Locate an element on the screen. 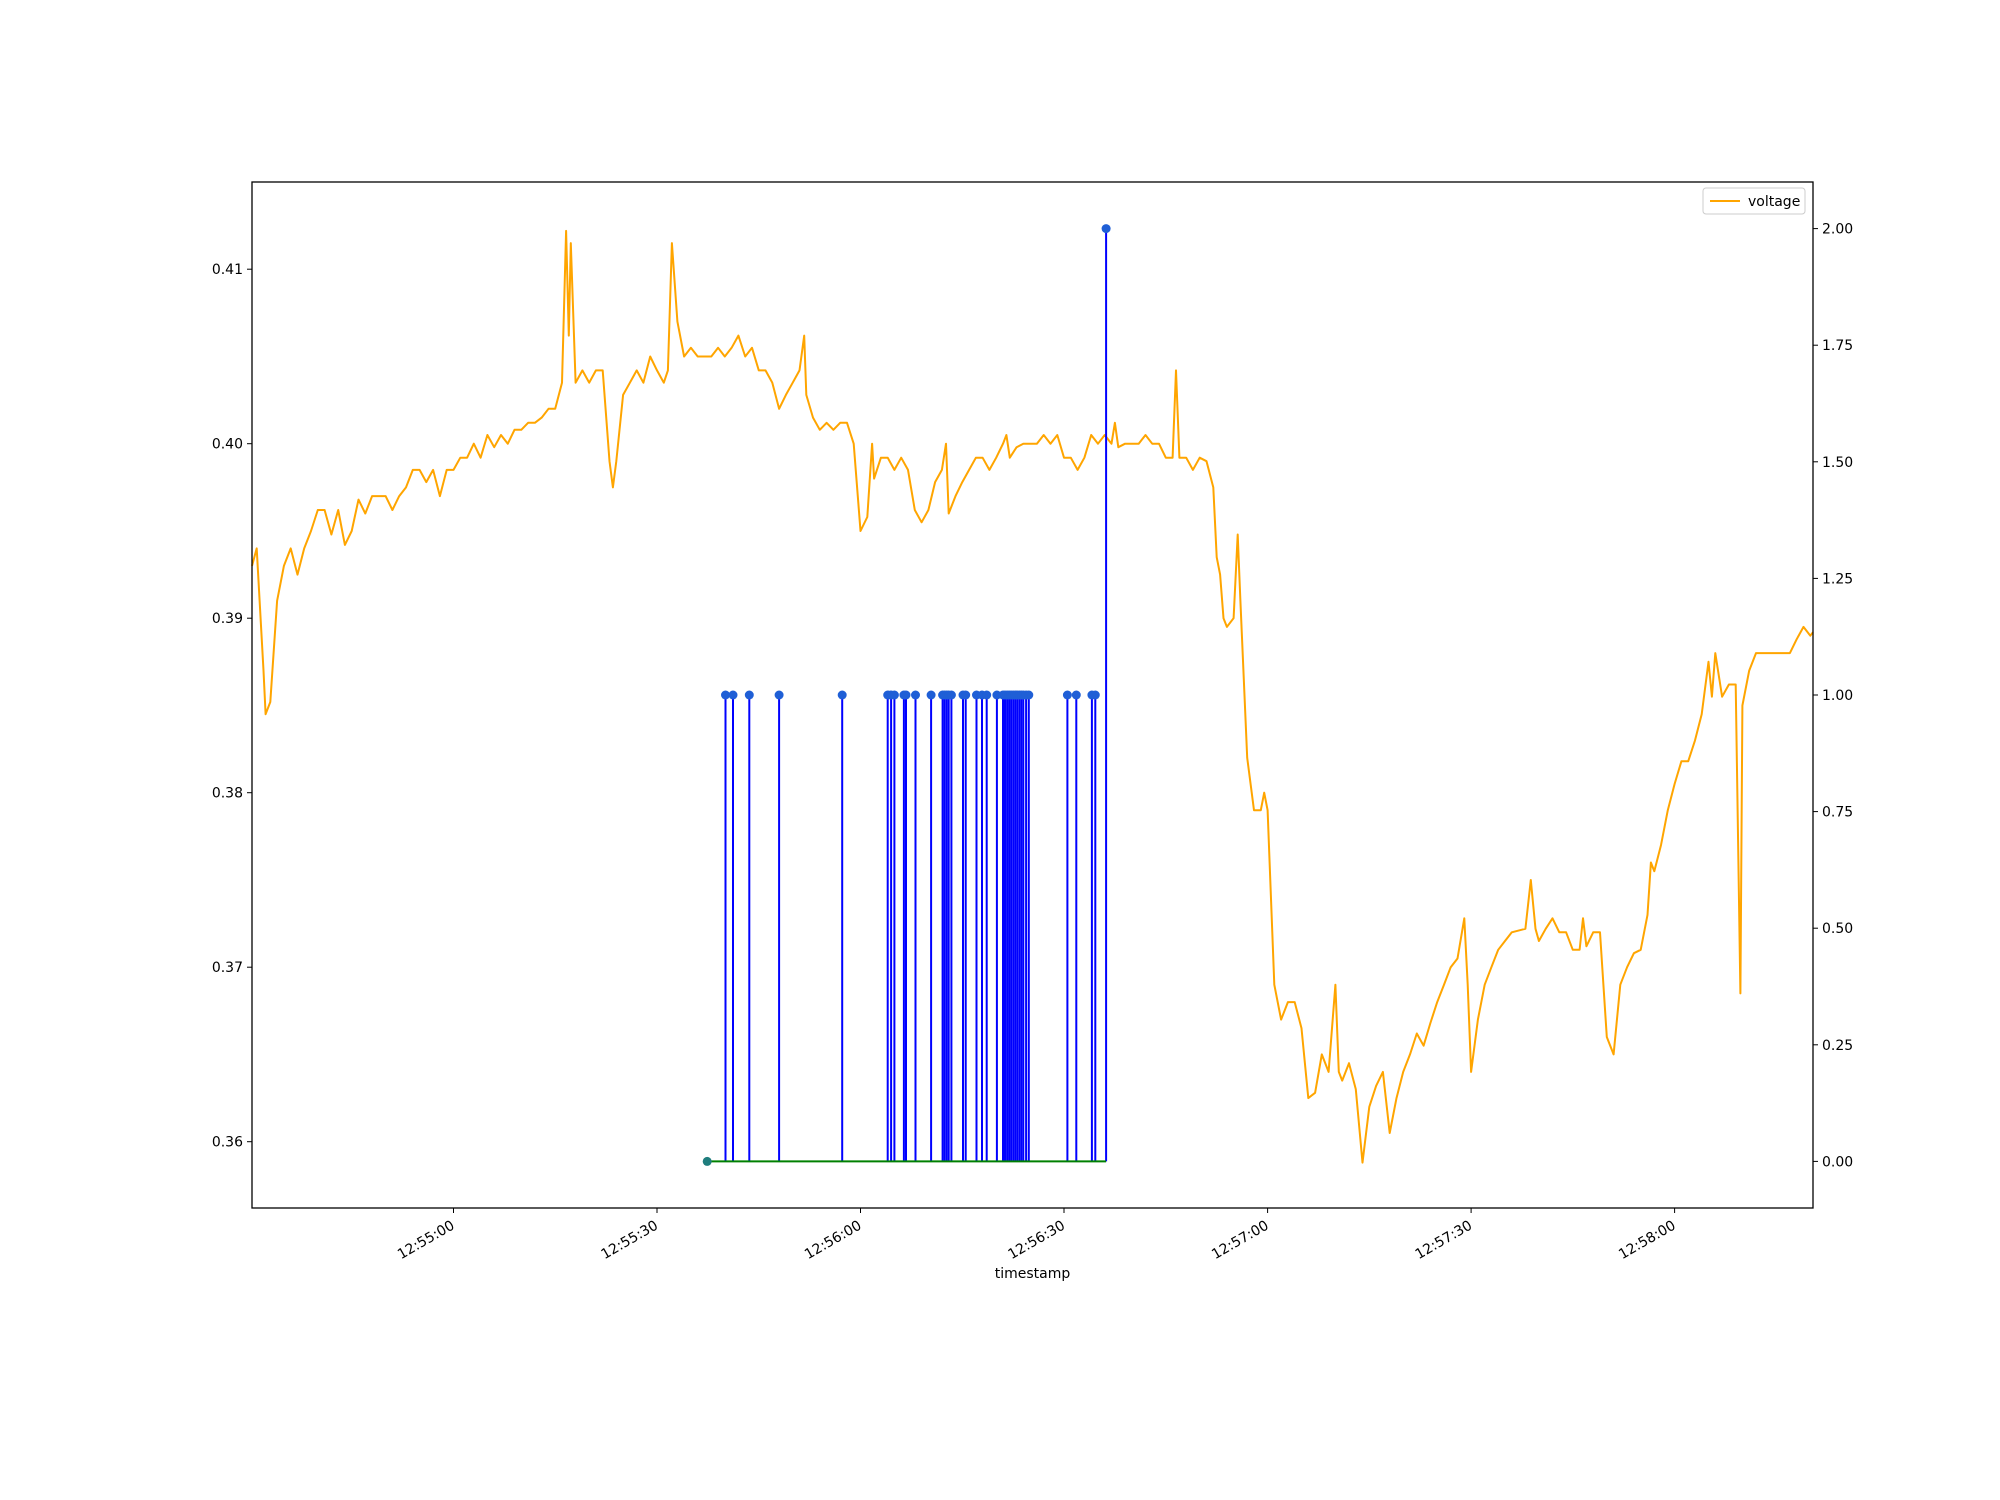  left-y-tick-label: 0.36 is located at coordinates (227, 1143).